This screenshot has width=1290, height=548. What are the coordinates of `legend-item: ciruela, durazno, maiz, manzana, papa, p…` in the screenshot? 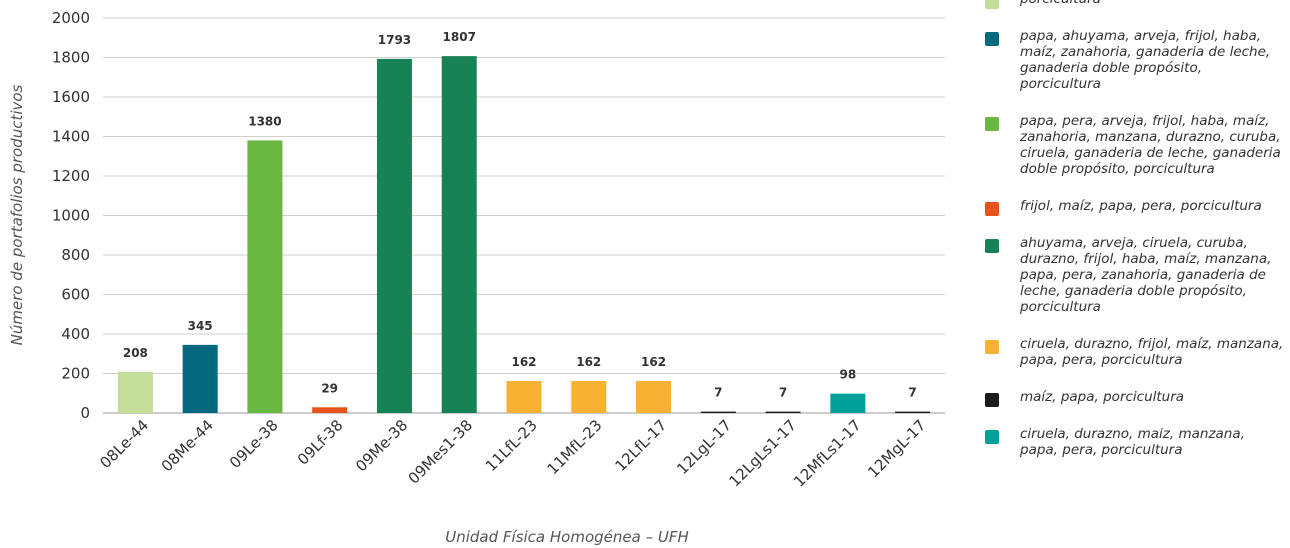 It's located at (1135, 442).